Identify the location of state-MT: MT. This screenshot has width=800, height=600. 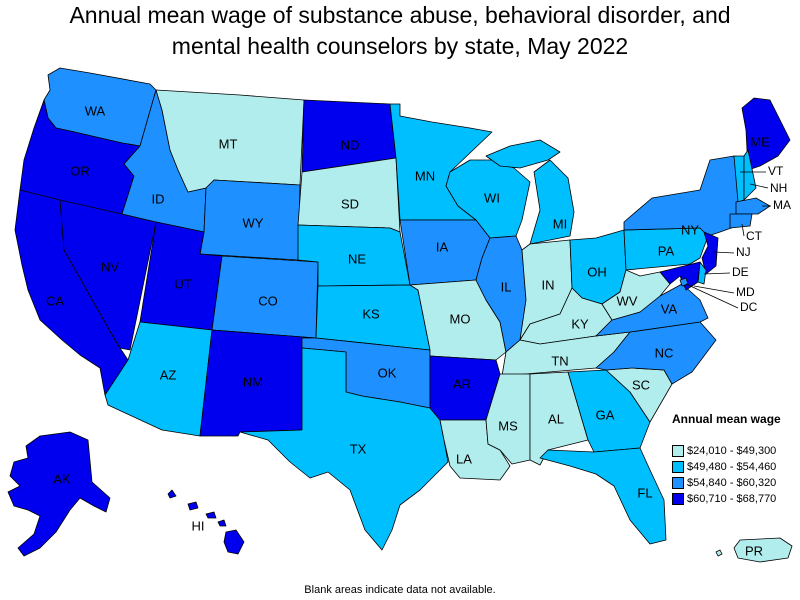
(230, 141).